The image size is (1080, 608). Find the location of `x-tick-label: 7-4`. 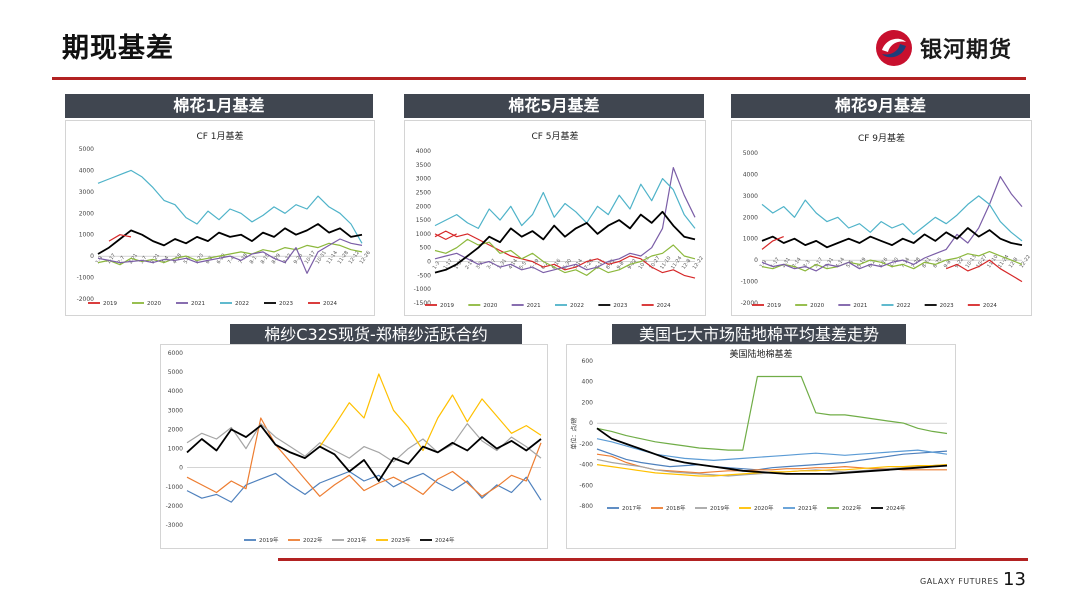

x-tick-label: 7-4 is located at coordinates (232, 260).